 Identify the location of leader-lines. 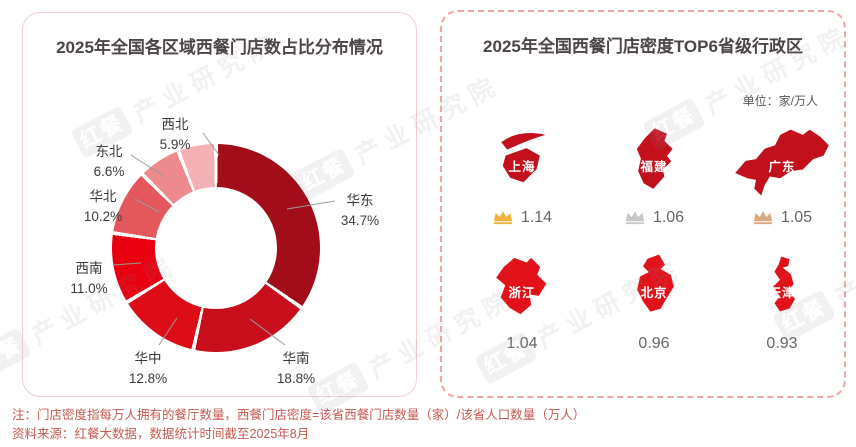
(224, 239).